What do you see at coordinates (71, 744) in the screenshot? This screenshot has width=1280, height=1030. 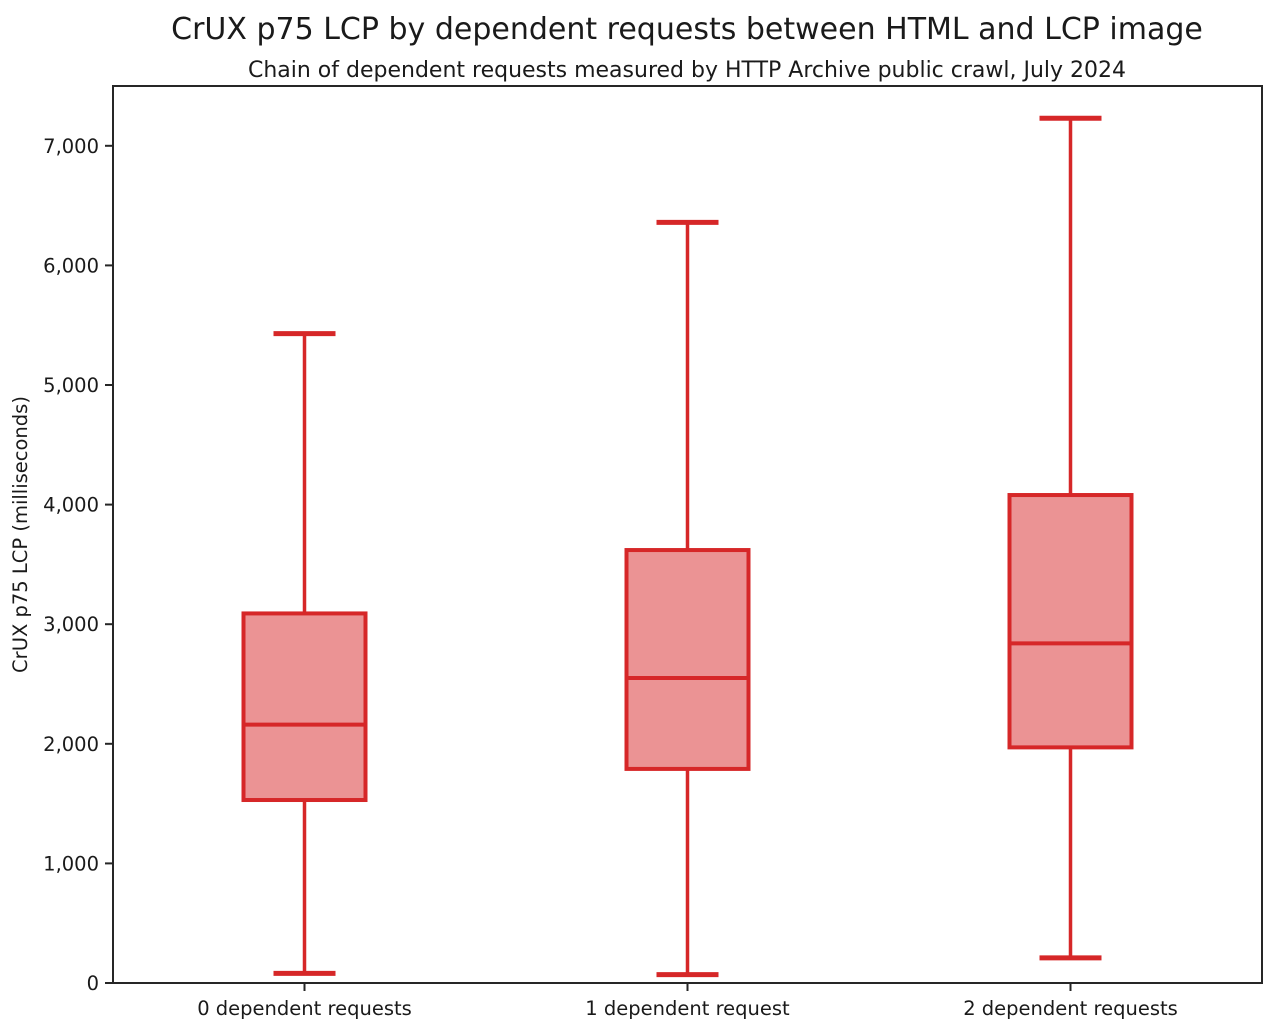 I see `y-axis-tick-label: 2,000` at bounding box center [71, 744].